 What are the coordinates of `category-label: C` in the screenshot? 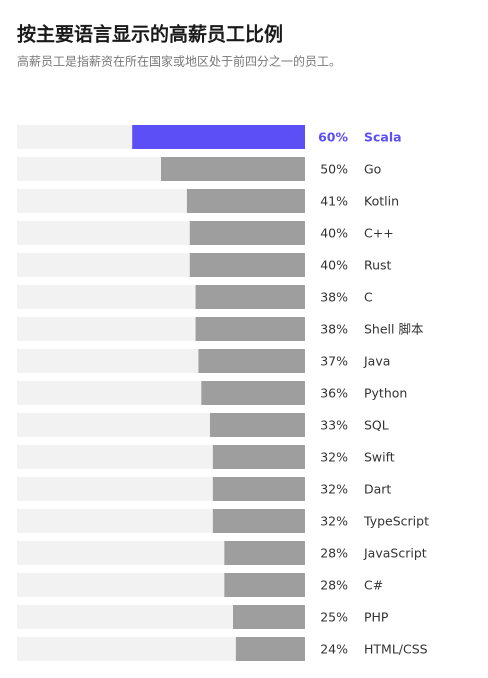 It's located at (368, 297).